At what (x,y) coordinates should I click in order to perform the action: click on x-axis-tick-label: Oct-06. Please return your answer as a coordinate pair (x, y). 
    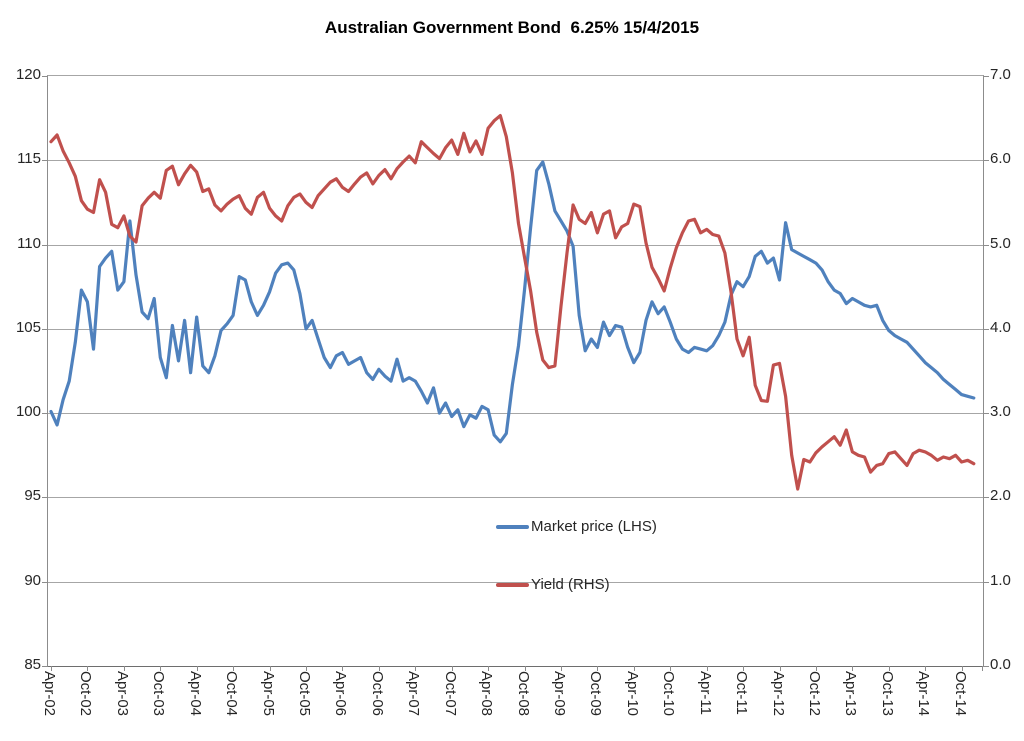
    Looking at the image, I should click on (377, 694).